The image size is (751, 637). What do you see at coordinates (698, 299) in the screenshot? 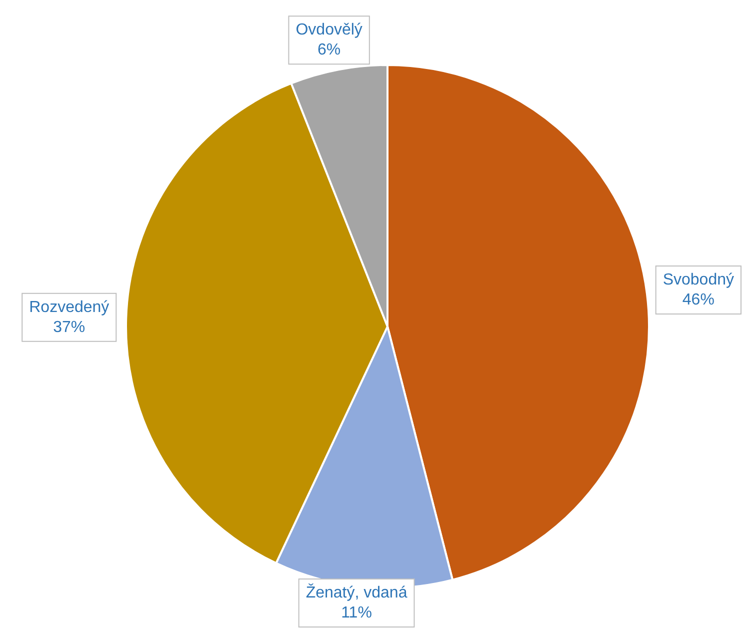
I see `data-label: 46%` at bounding box center [698, 299].